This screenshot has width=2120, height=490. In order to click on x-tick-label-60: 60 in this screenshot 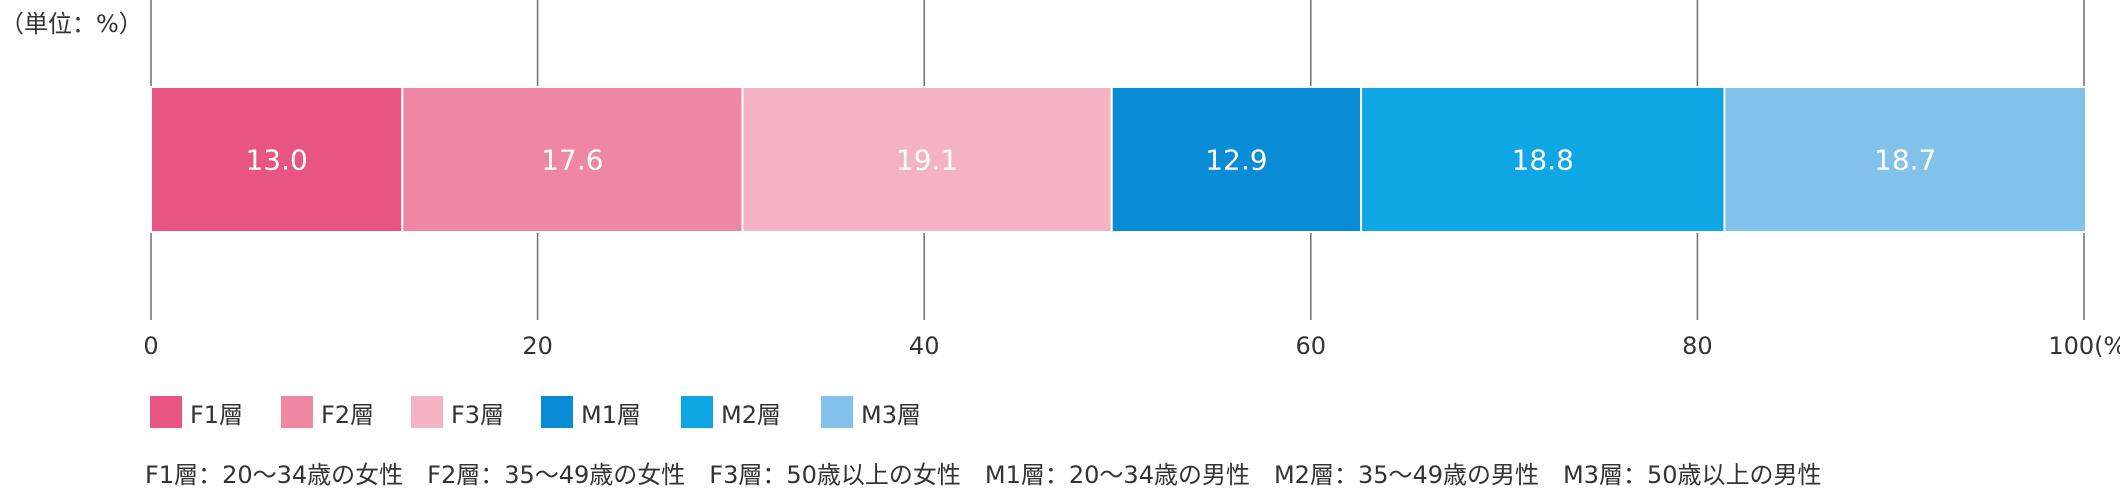, I will do `click(1311, 346)`.